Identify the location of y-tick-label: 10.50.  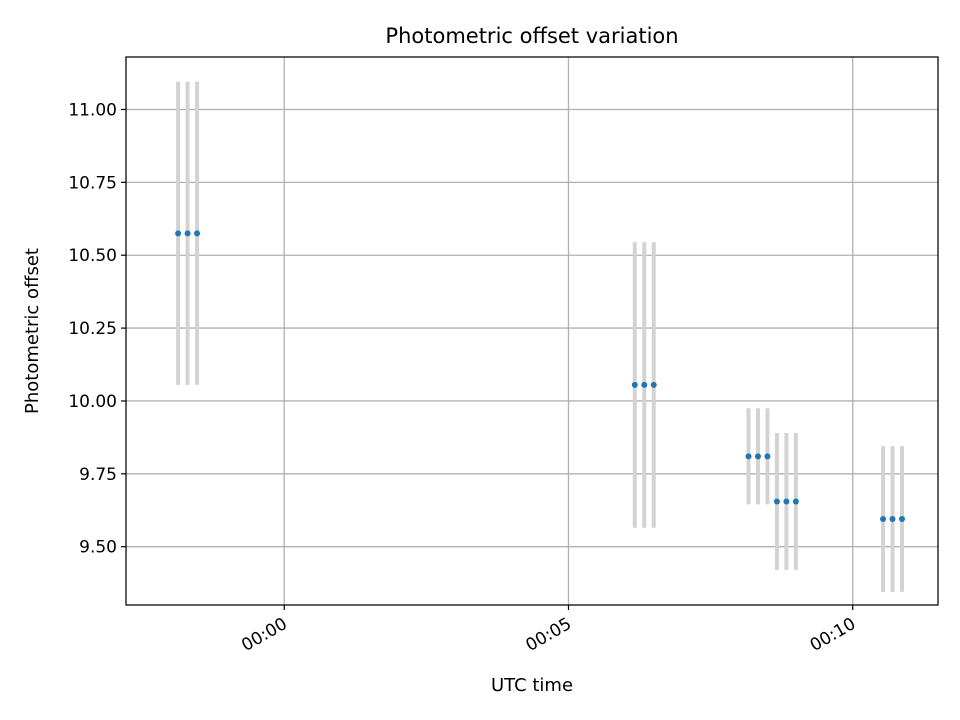
(92, 256).